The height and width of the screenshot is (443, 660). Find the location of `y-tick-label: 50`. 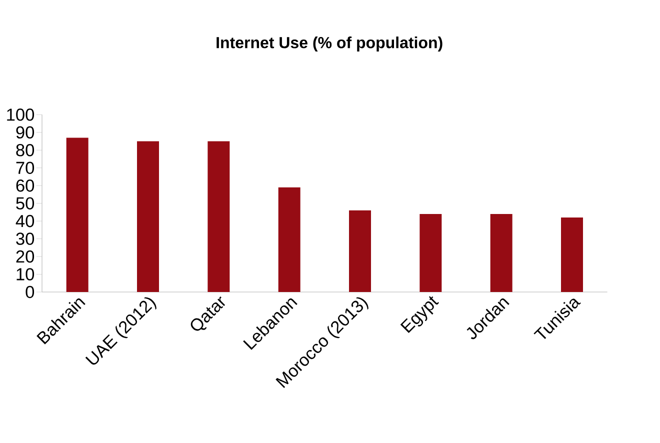

y-tick-label: 50 is located at coordinates (25, 203).